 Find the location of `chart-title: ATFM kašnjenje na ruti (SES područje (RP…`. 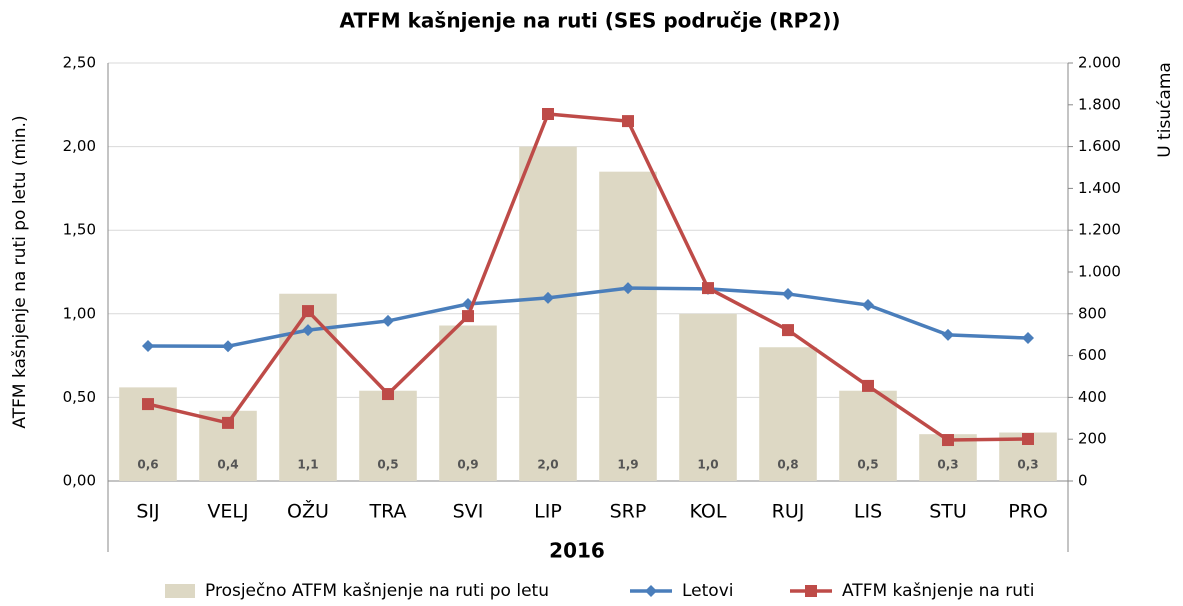

chart-title: ATFM kašnjenje na ruti (SES područje (RP… is located at coordinates (590, 21).